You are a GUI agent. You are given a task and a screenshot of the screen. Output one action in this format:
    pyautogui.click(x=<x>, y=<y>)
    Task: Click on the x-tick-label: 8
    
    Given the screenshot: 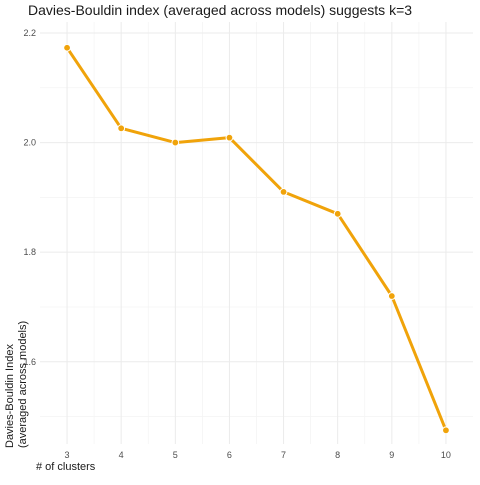 What is the action you would take?
    pyautogui.click(x=337, y=455)
    